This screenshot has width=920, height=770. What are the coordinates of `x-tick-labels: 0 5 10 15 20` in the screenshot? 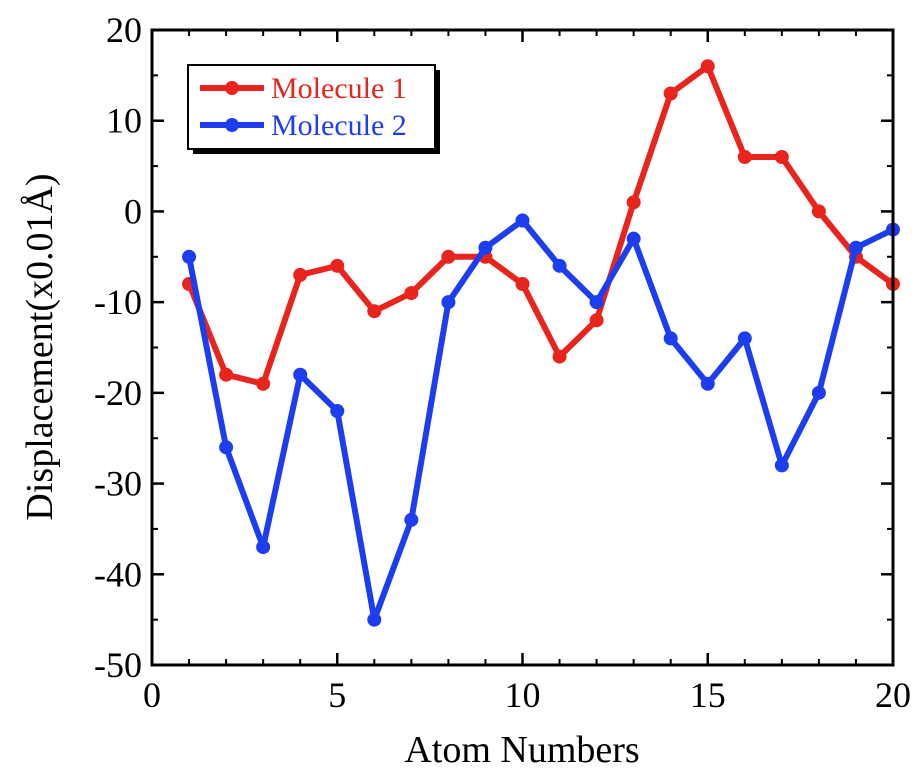 It's located at (527, 695).